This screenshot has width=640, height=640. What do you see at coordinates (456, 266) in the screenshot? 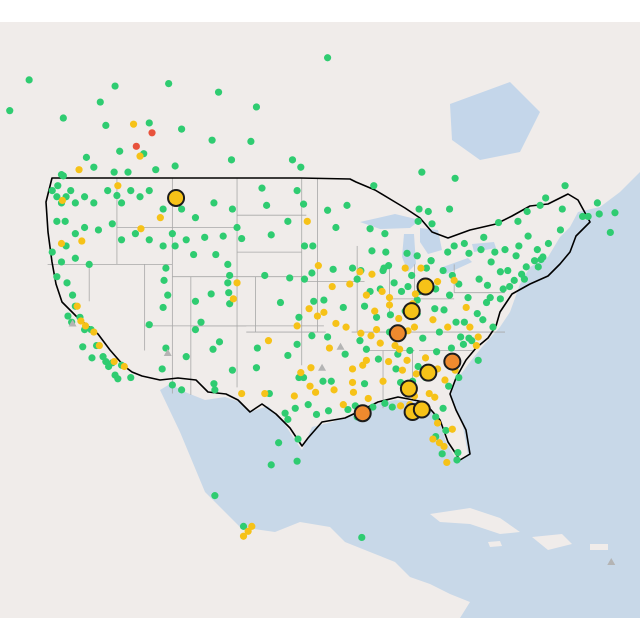
I see `lake-erie` at bounding box center [456, 266].